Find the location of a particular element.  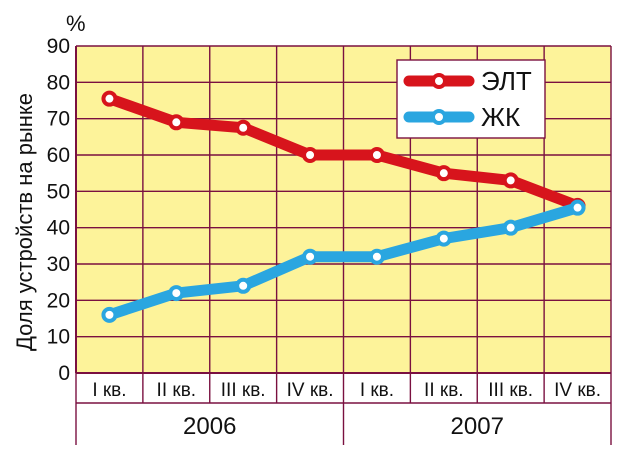

y-tick-labels: 0 10 20 30 40 50 60 70 80 90 is located at coordinates (58, 210).